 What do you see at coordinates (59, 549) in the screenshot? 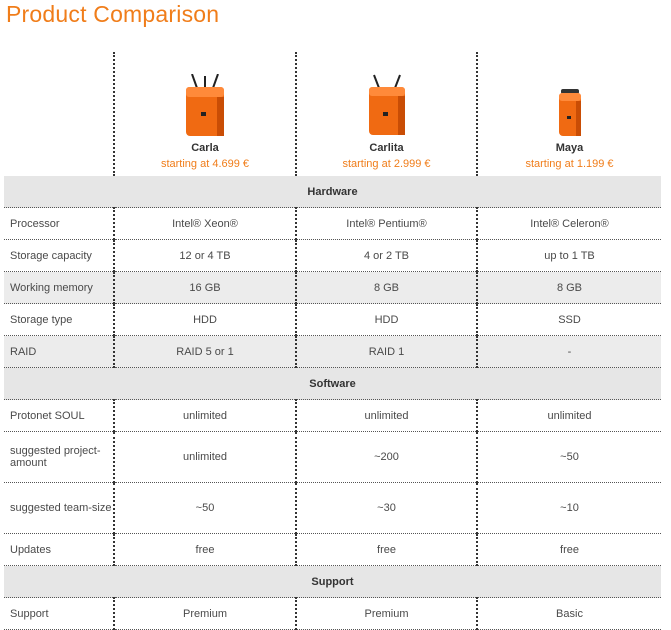
I see `row-label: Updates` at bounding box center [59, 549].